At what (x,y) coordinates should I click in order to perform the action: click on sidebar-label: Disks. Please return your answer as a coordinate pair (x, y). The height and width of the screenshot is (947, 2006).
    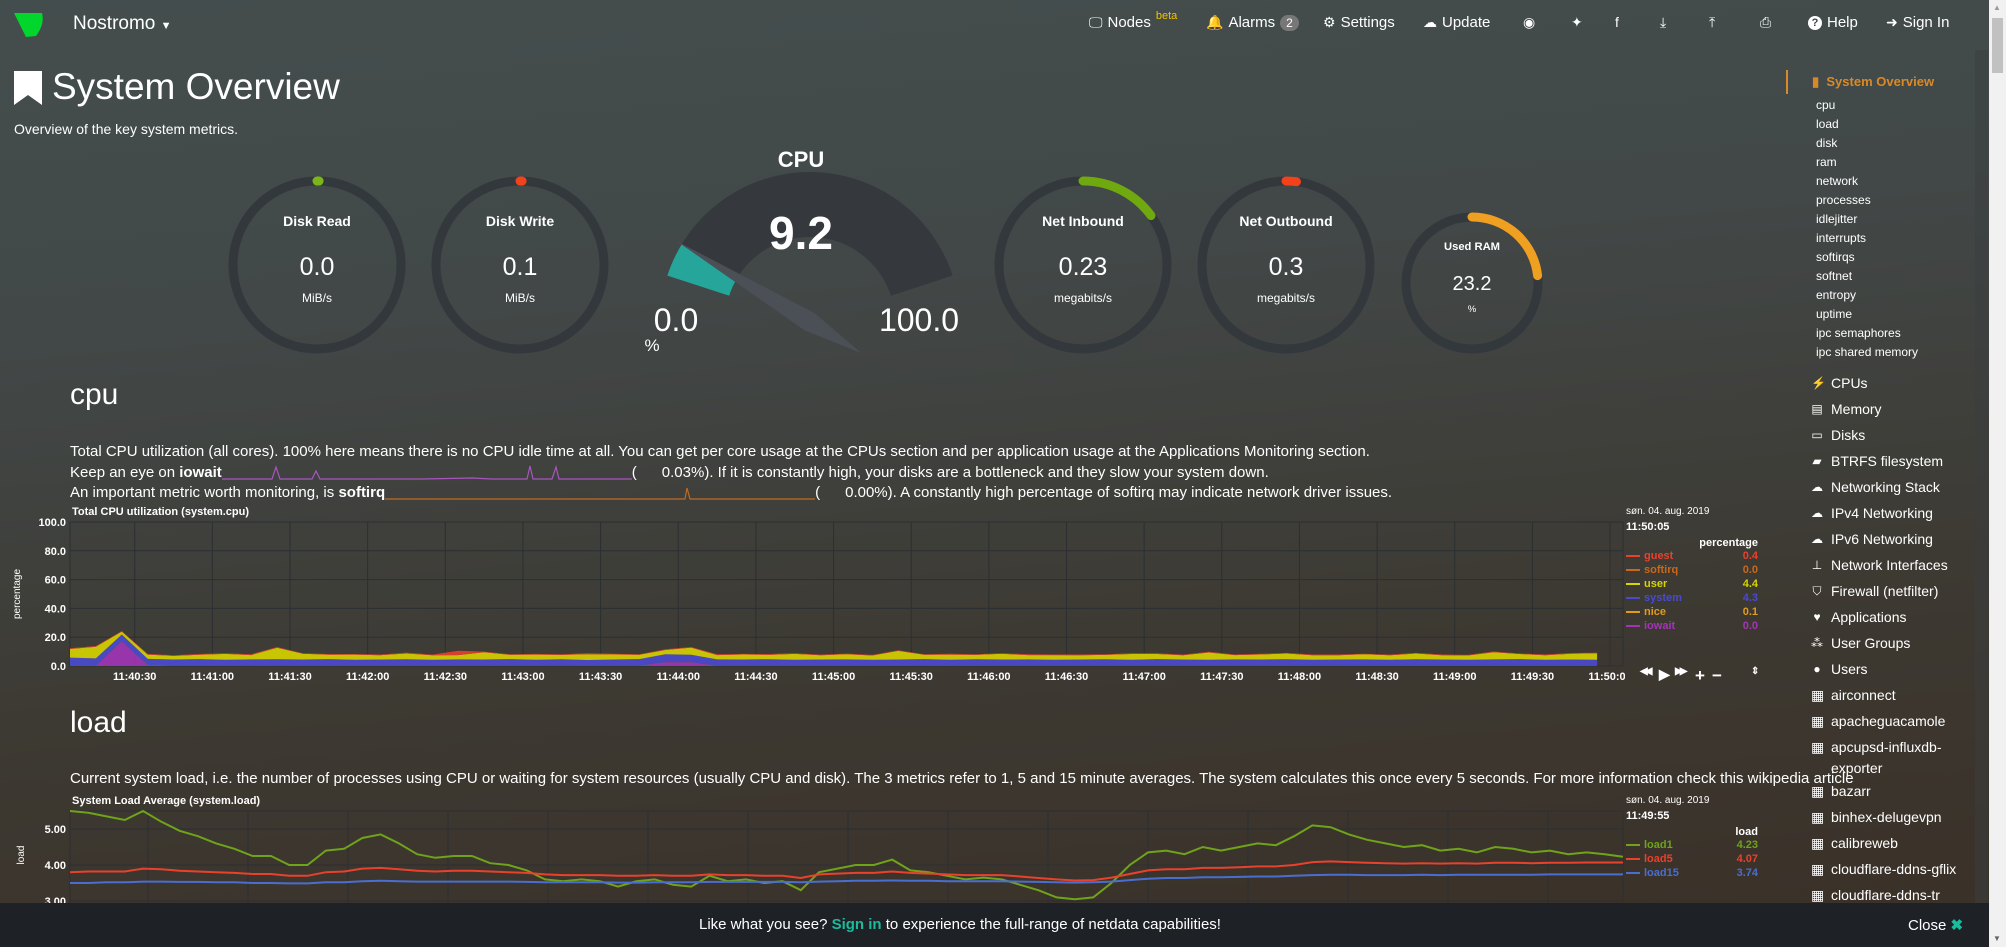
    Looking at the image, I should click on (1848, 435).